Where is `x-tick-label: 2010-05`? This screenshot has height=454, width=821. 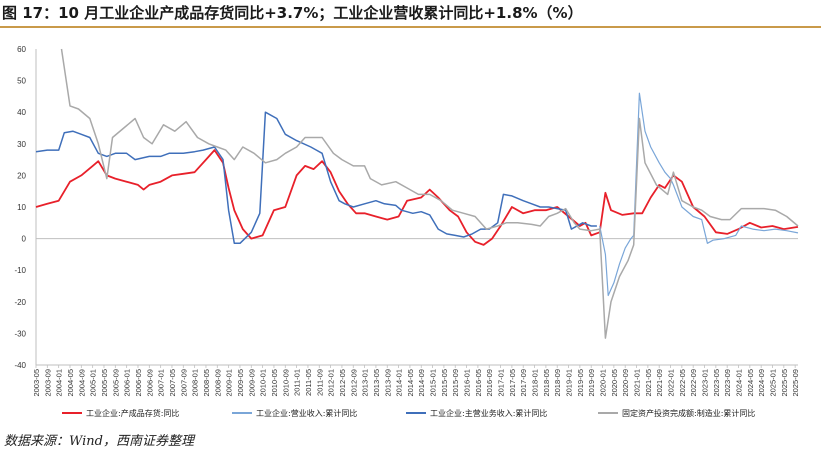 x-tick-label: 2010-05 is located at coordinates (274, 383).